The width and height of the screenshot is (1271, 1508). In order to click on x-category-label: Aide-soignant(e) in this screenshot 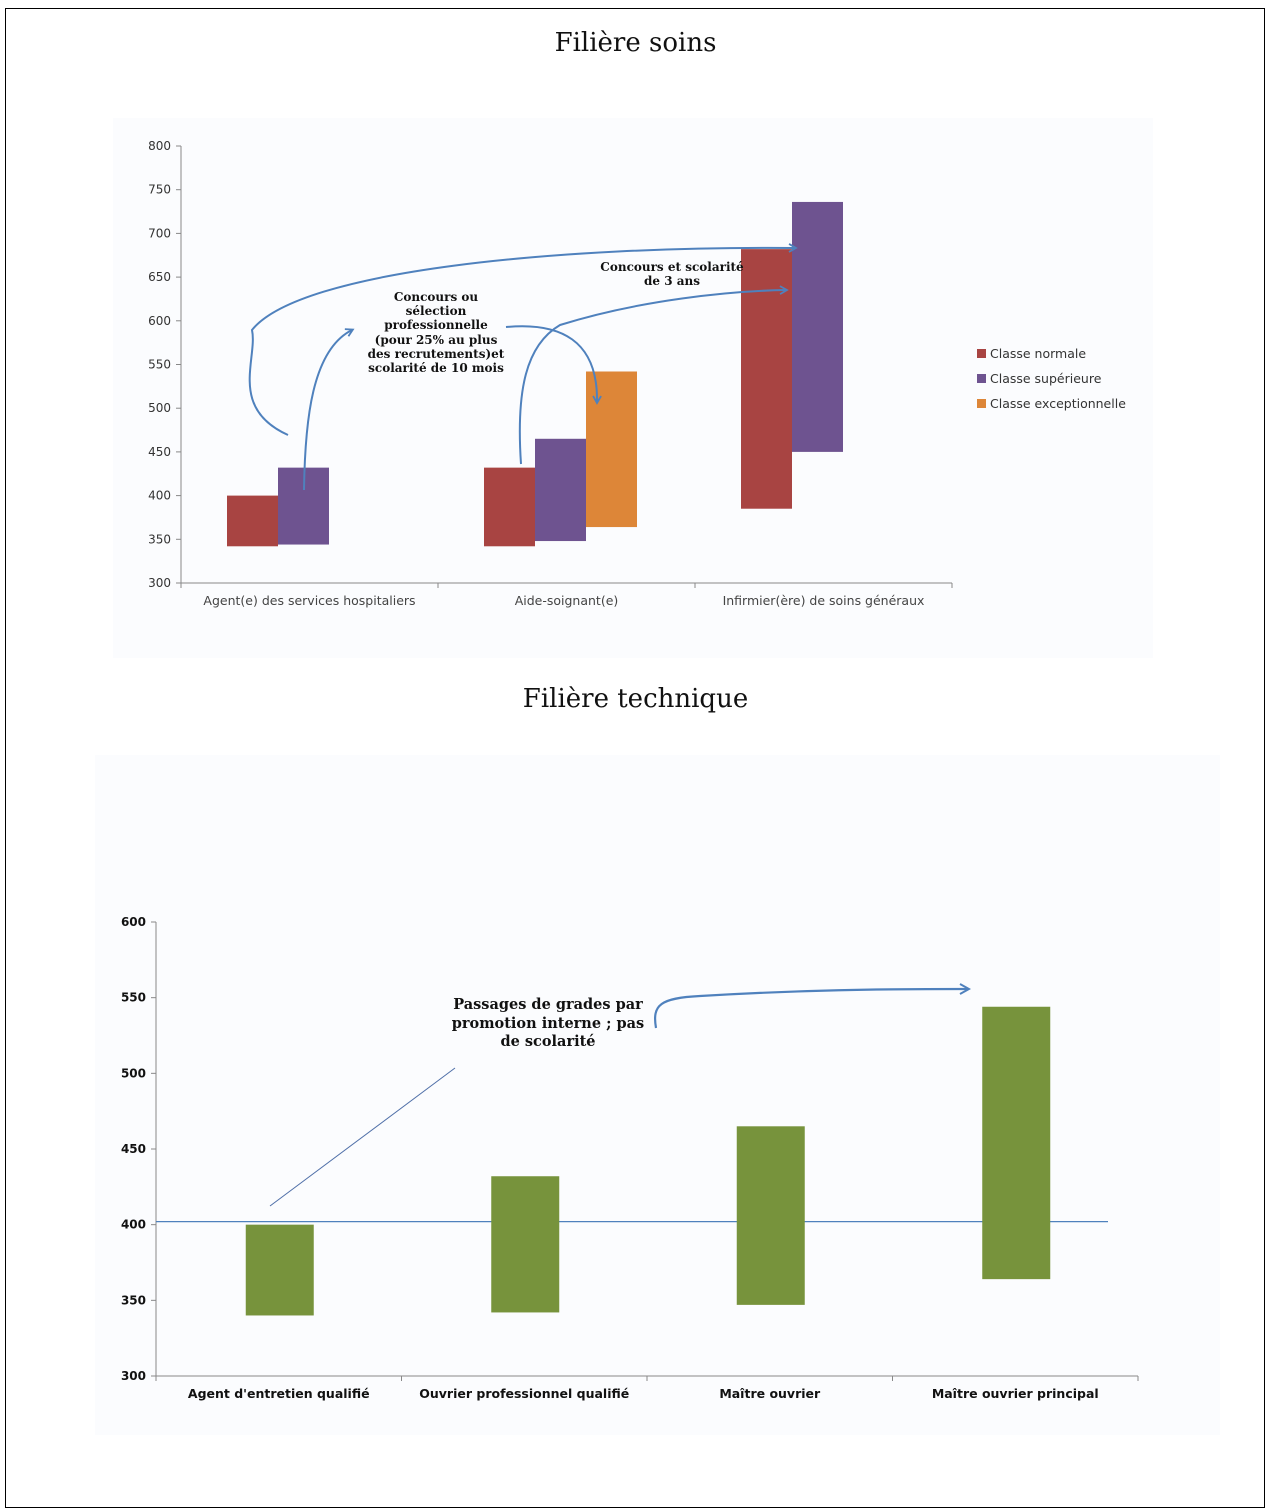, I will do `click(567, 600)`.